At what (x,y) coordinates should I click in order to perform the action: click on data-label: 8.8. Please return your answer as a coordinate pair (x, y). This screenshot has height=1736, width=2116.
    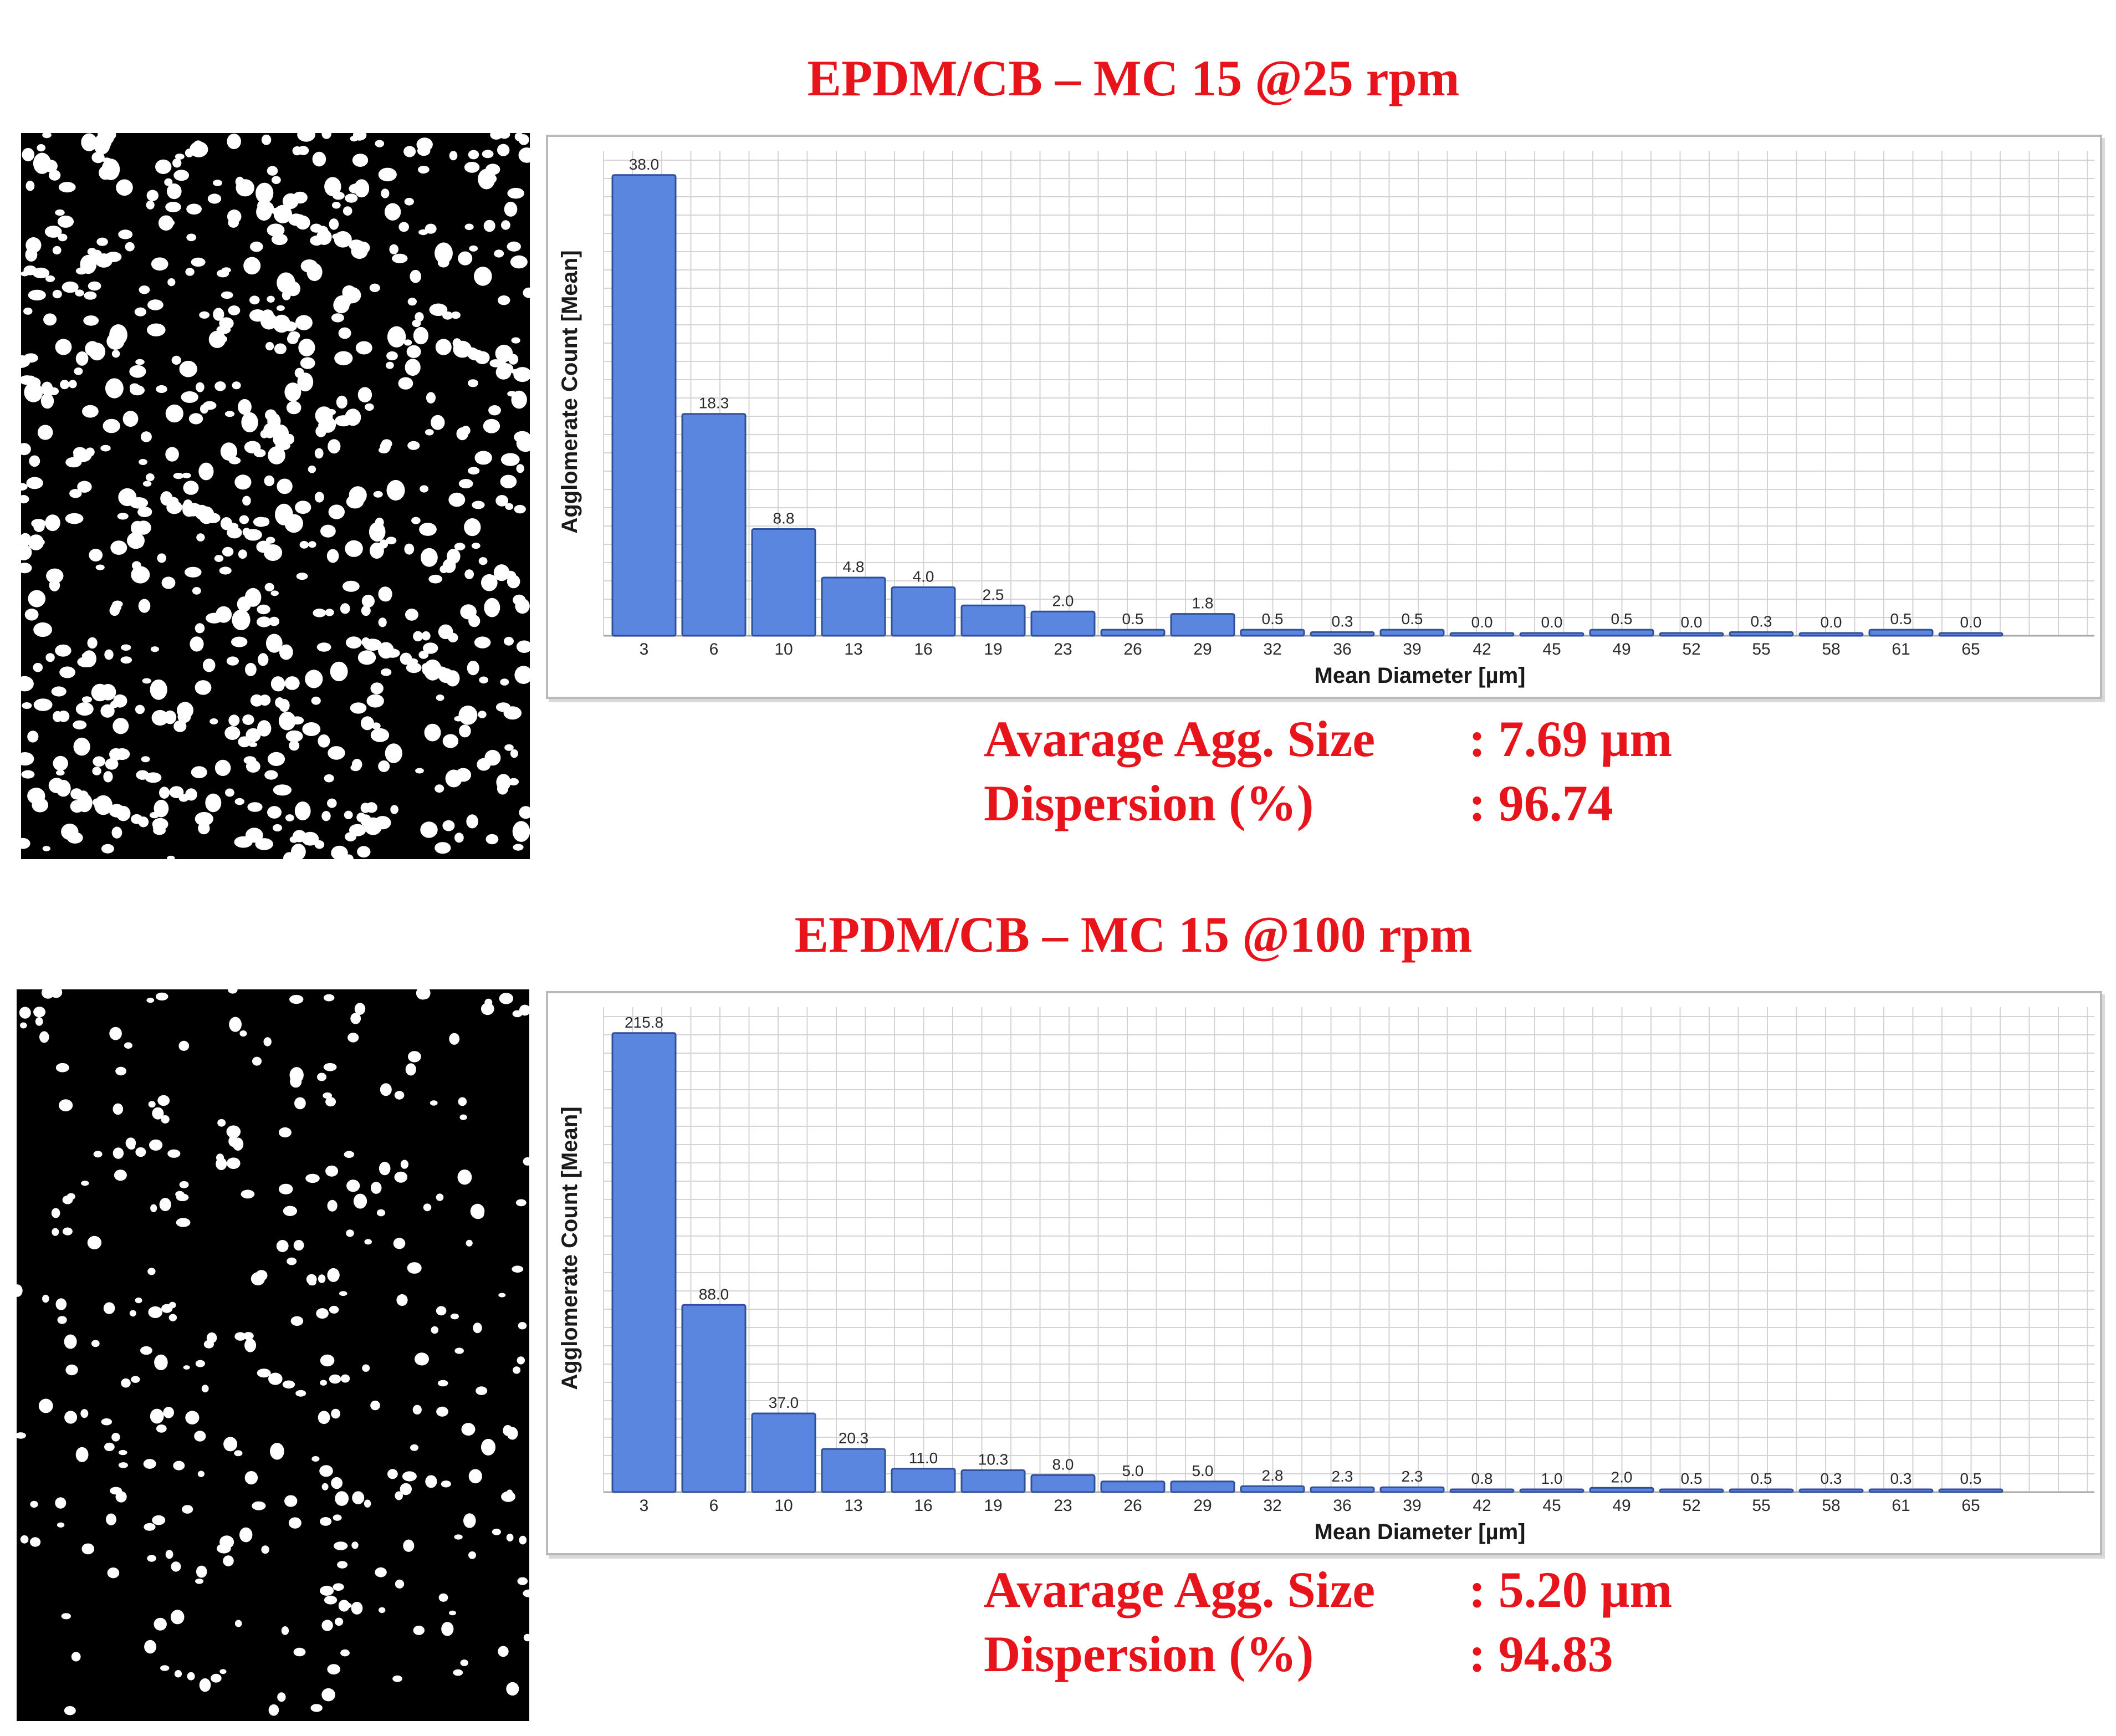
    Looking at the image, I should click on (784, 518).